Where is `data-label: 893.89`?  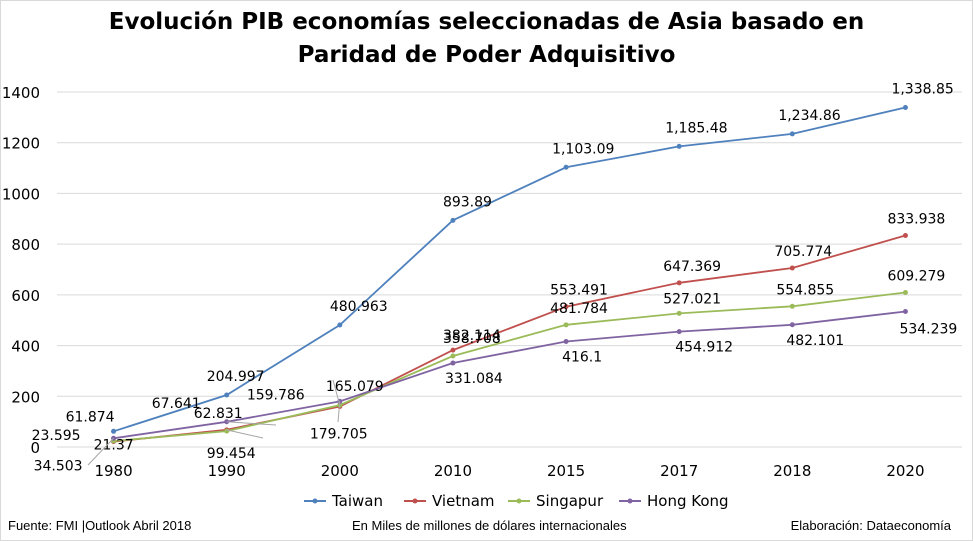 data-label: 893.89 is located at coordinates (467, 202).